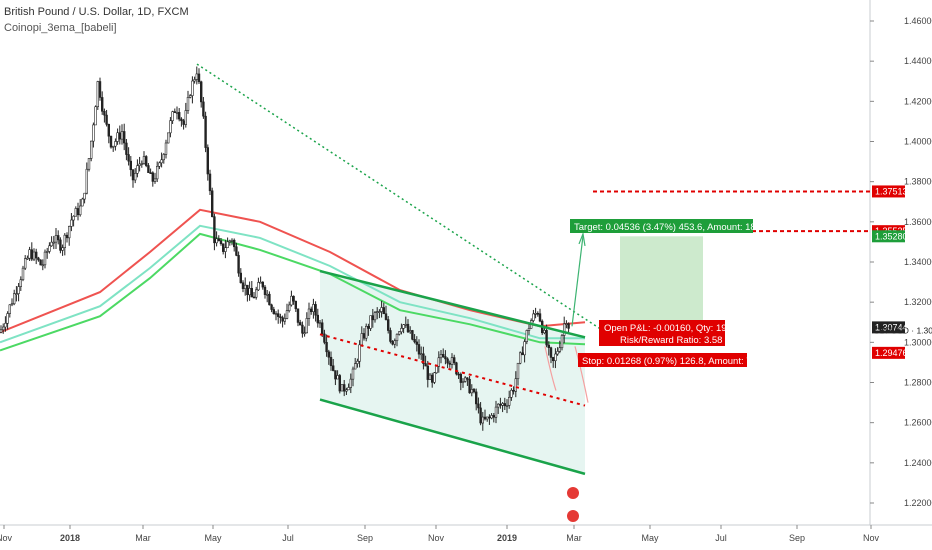 The height and width of the screenshot is (550, 932). What do you see at coordinates (60, 28) in the screenshot?
I see `indicator-label: Coinopi_3ema_[babeli]` at bounding box center [60, 28].